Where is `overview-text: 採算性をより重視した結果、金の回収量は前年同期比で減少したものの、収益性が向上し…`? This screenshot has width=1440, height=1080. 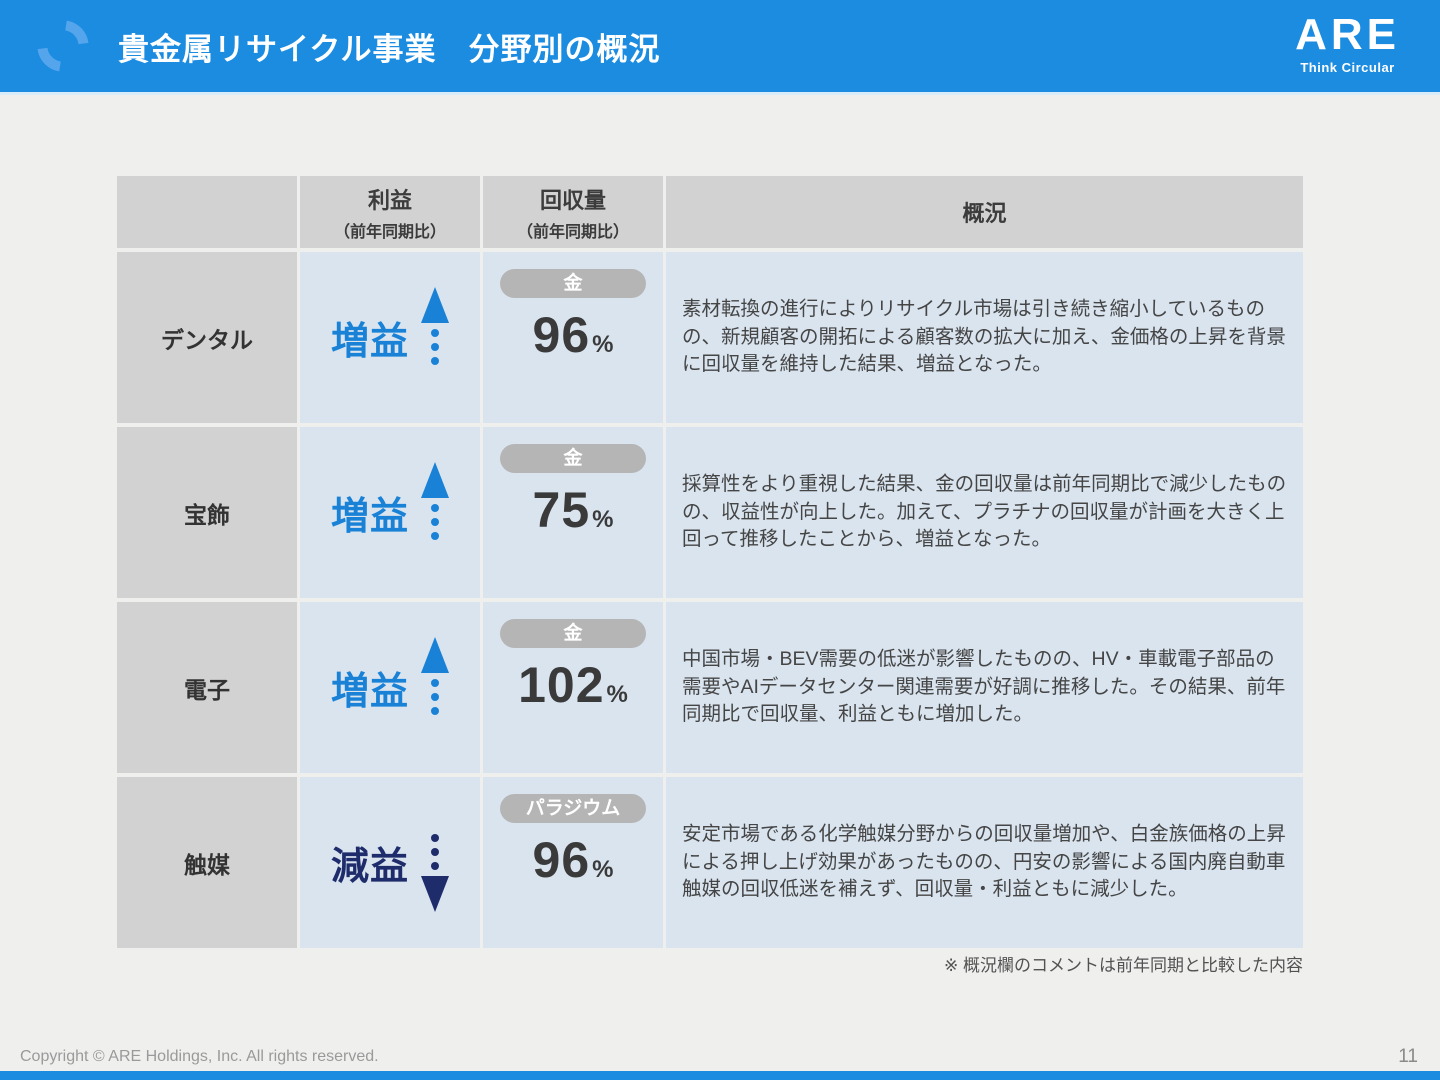 overview-text: 採算性をより重視した結果、金の回収量は前年同期比で減少したものの、収益性が向上し… is located at coordinates (984, 511).